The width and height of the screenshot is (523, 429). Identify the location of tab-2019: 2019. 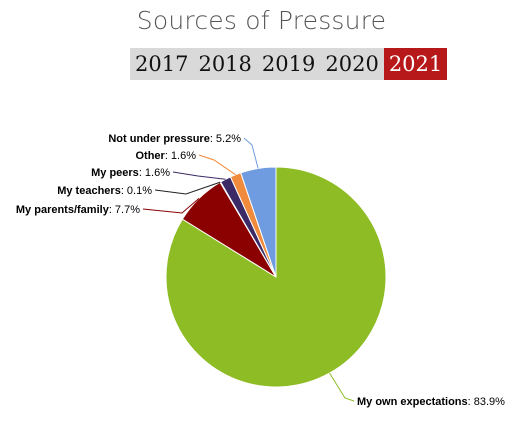
(288, 64).